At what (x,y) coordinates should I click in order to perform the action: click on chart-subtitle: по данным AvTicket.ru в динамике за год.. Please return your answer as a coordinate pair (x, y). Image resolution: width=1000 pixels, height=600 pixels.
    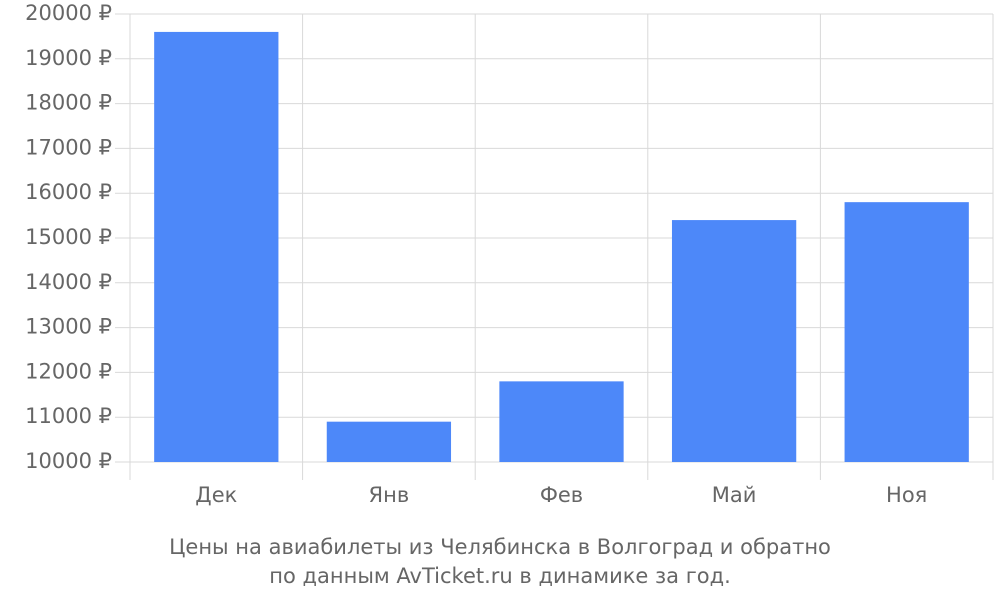
    Looking at the image, I should click on (500, 576).